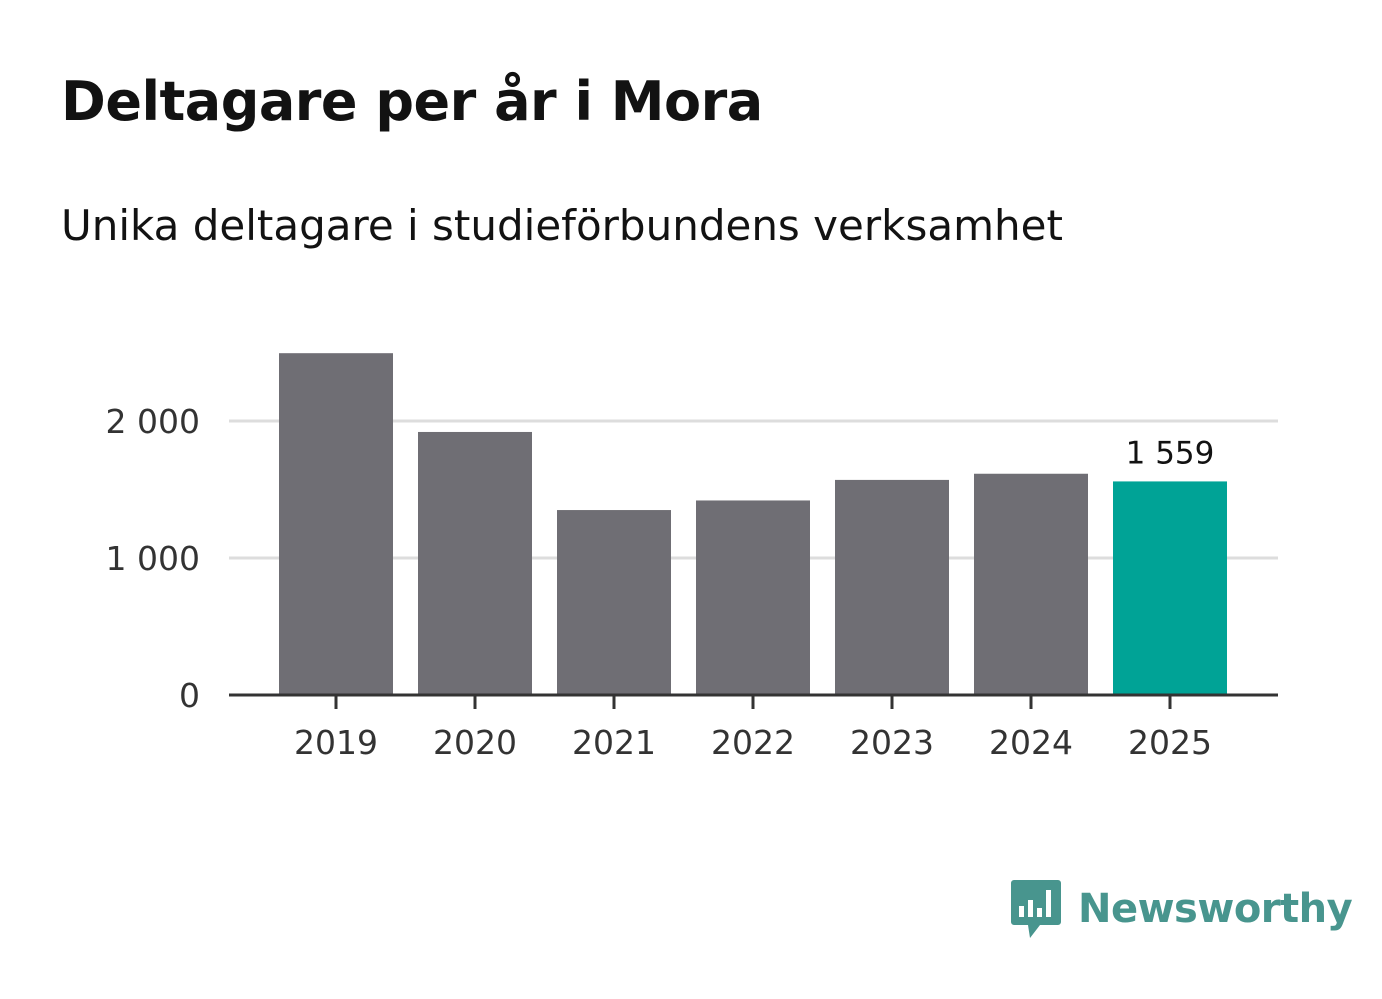 This screenshot has height=999, width=1382. What do you see at coordinates (892, 742) in the screenshot?
I see `x-tick-label: 2023` at bounding box center [892, 742].